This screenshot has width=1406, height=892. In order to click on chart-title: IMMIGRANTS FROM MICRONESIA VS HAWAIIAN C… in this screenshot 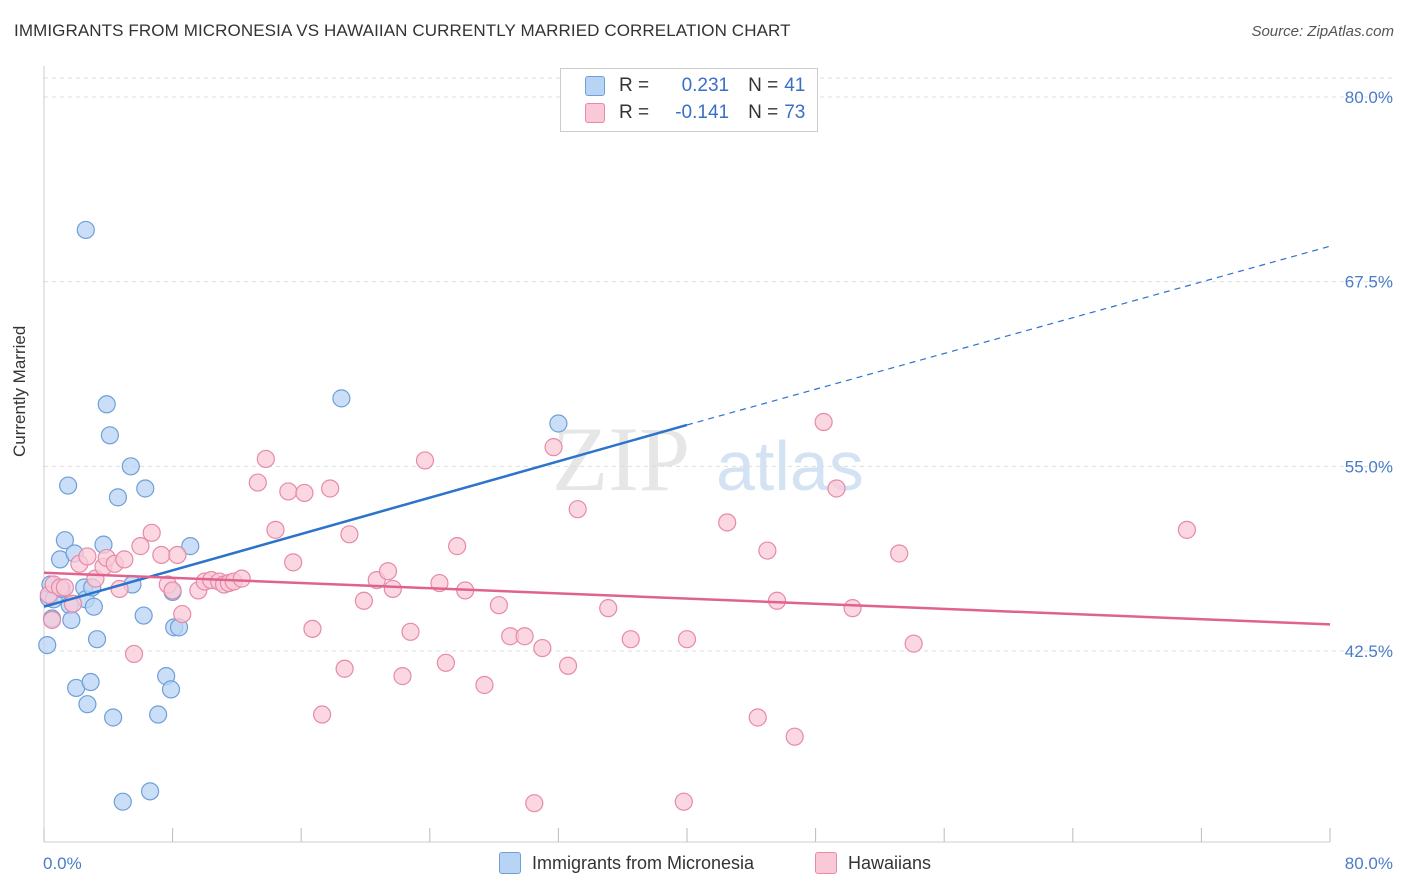, I will do `click(402, 30)`.